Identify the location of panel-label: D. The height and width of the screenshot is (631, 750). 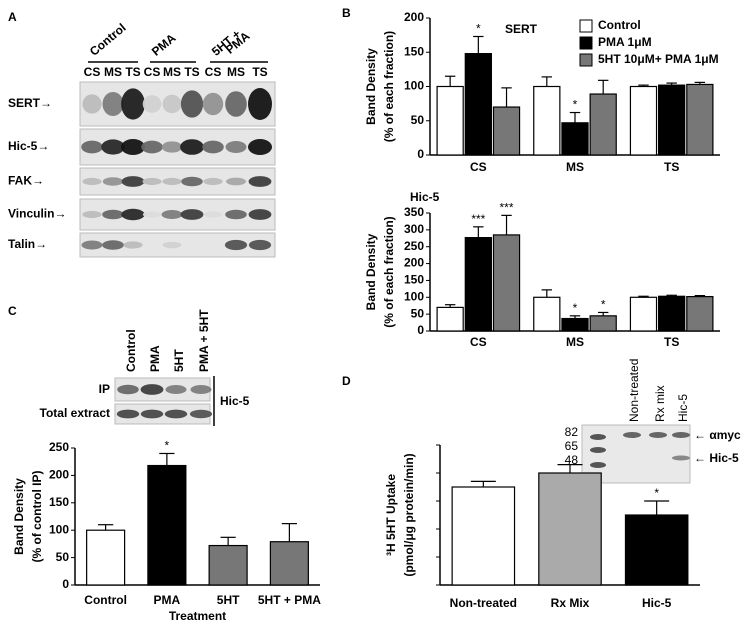
(346, 381).